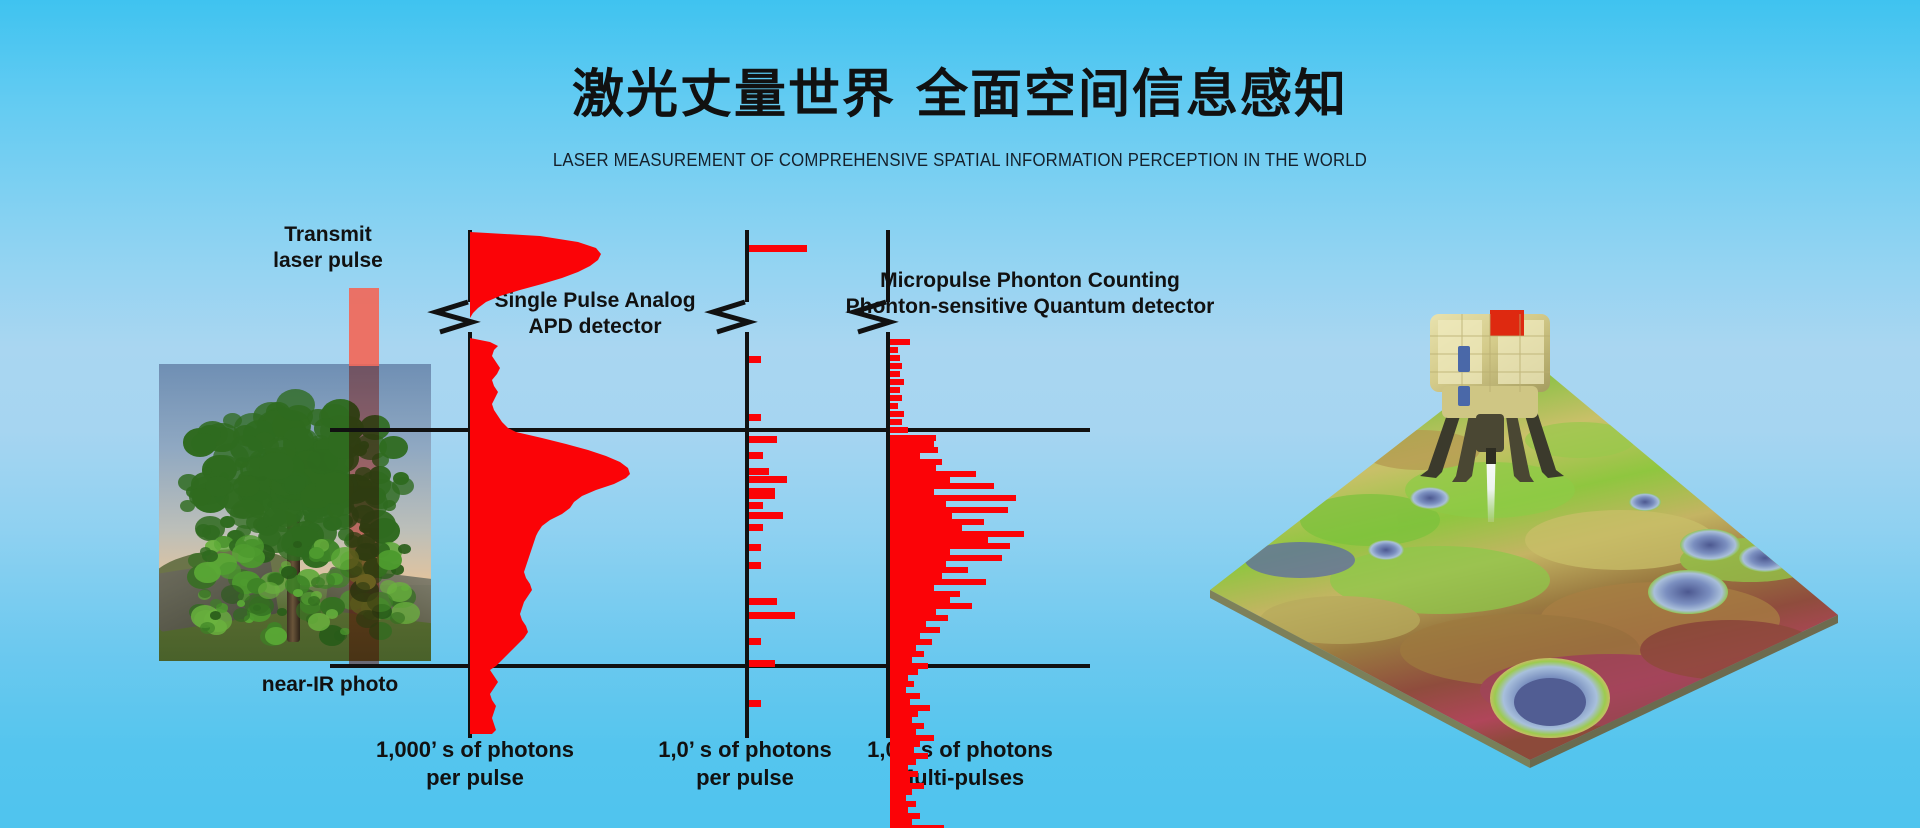  I want to click on micropulse-line-1: Micropulse Phonton Counting, so click(1030, 280).